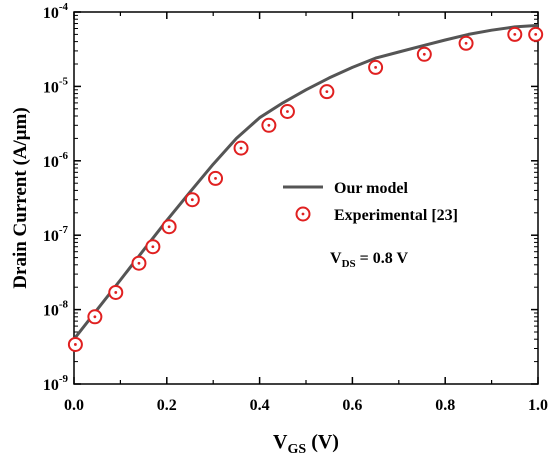  I want to click on y-tick-label: 10⁻⁹, so click(56, 383).